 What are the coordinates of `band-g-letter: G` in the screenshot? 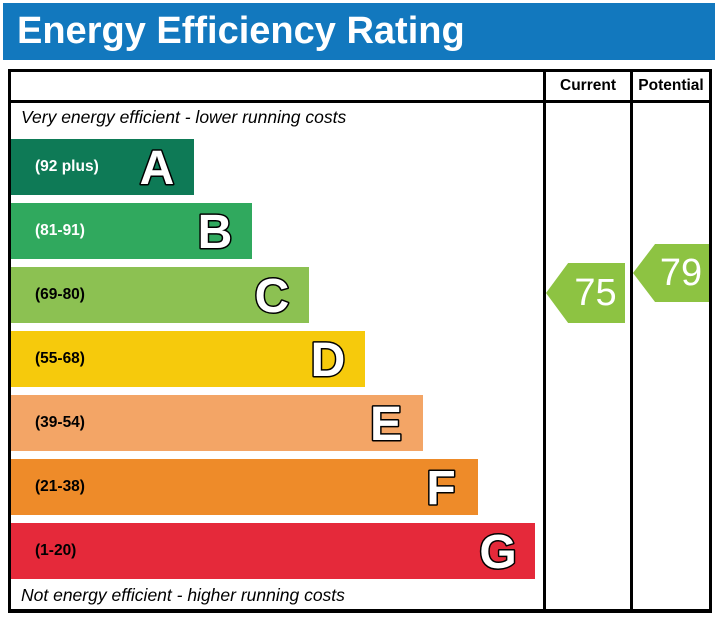 It's located at (498, 551).